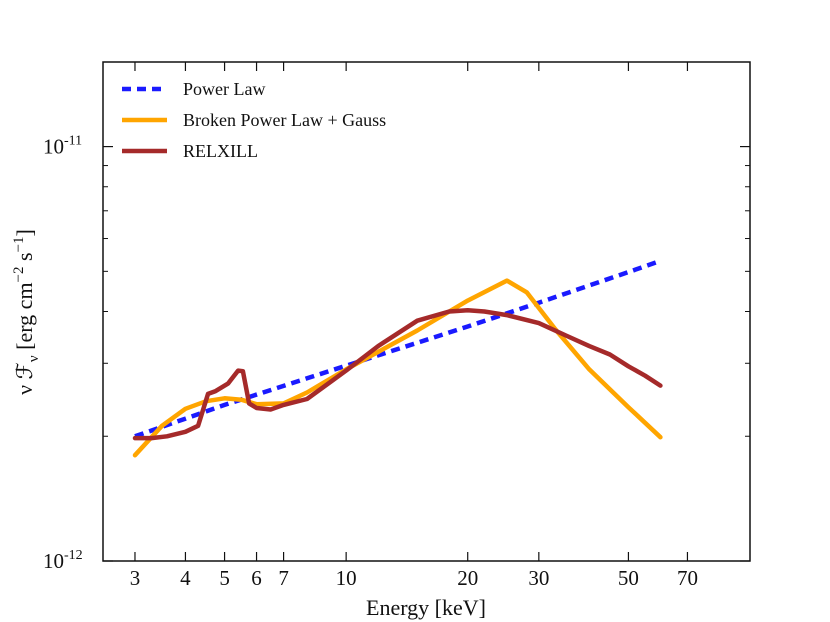 This screenshot has width=830, height=622. Describe the element at coordinates (185, 578) in the screenshot. I see `x-tick-label: 4` at that location.